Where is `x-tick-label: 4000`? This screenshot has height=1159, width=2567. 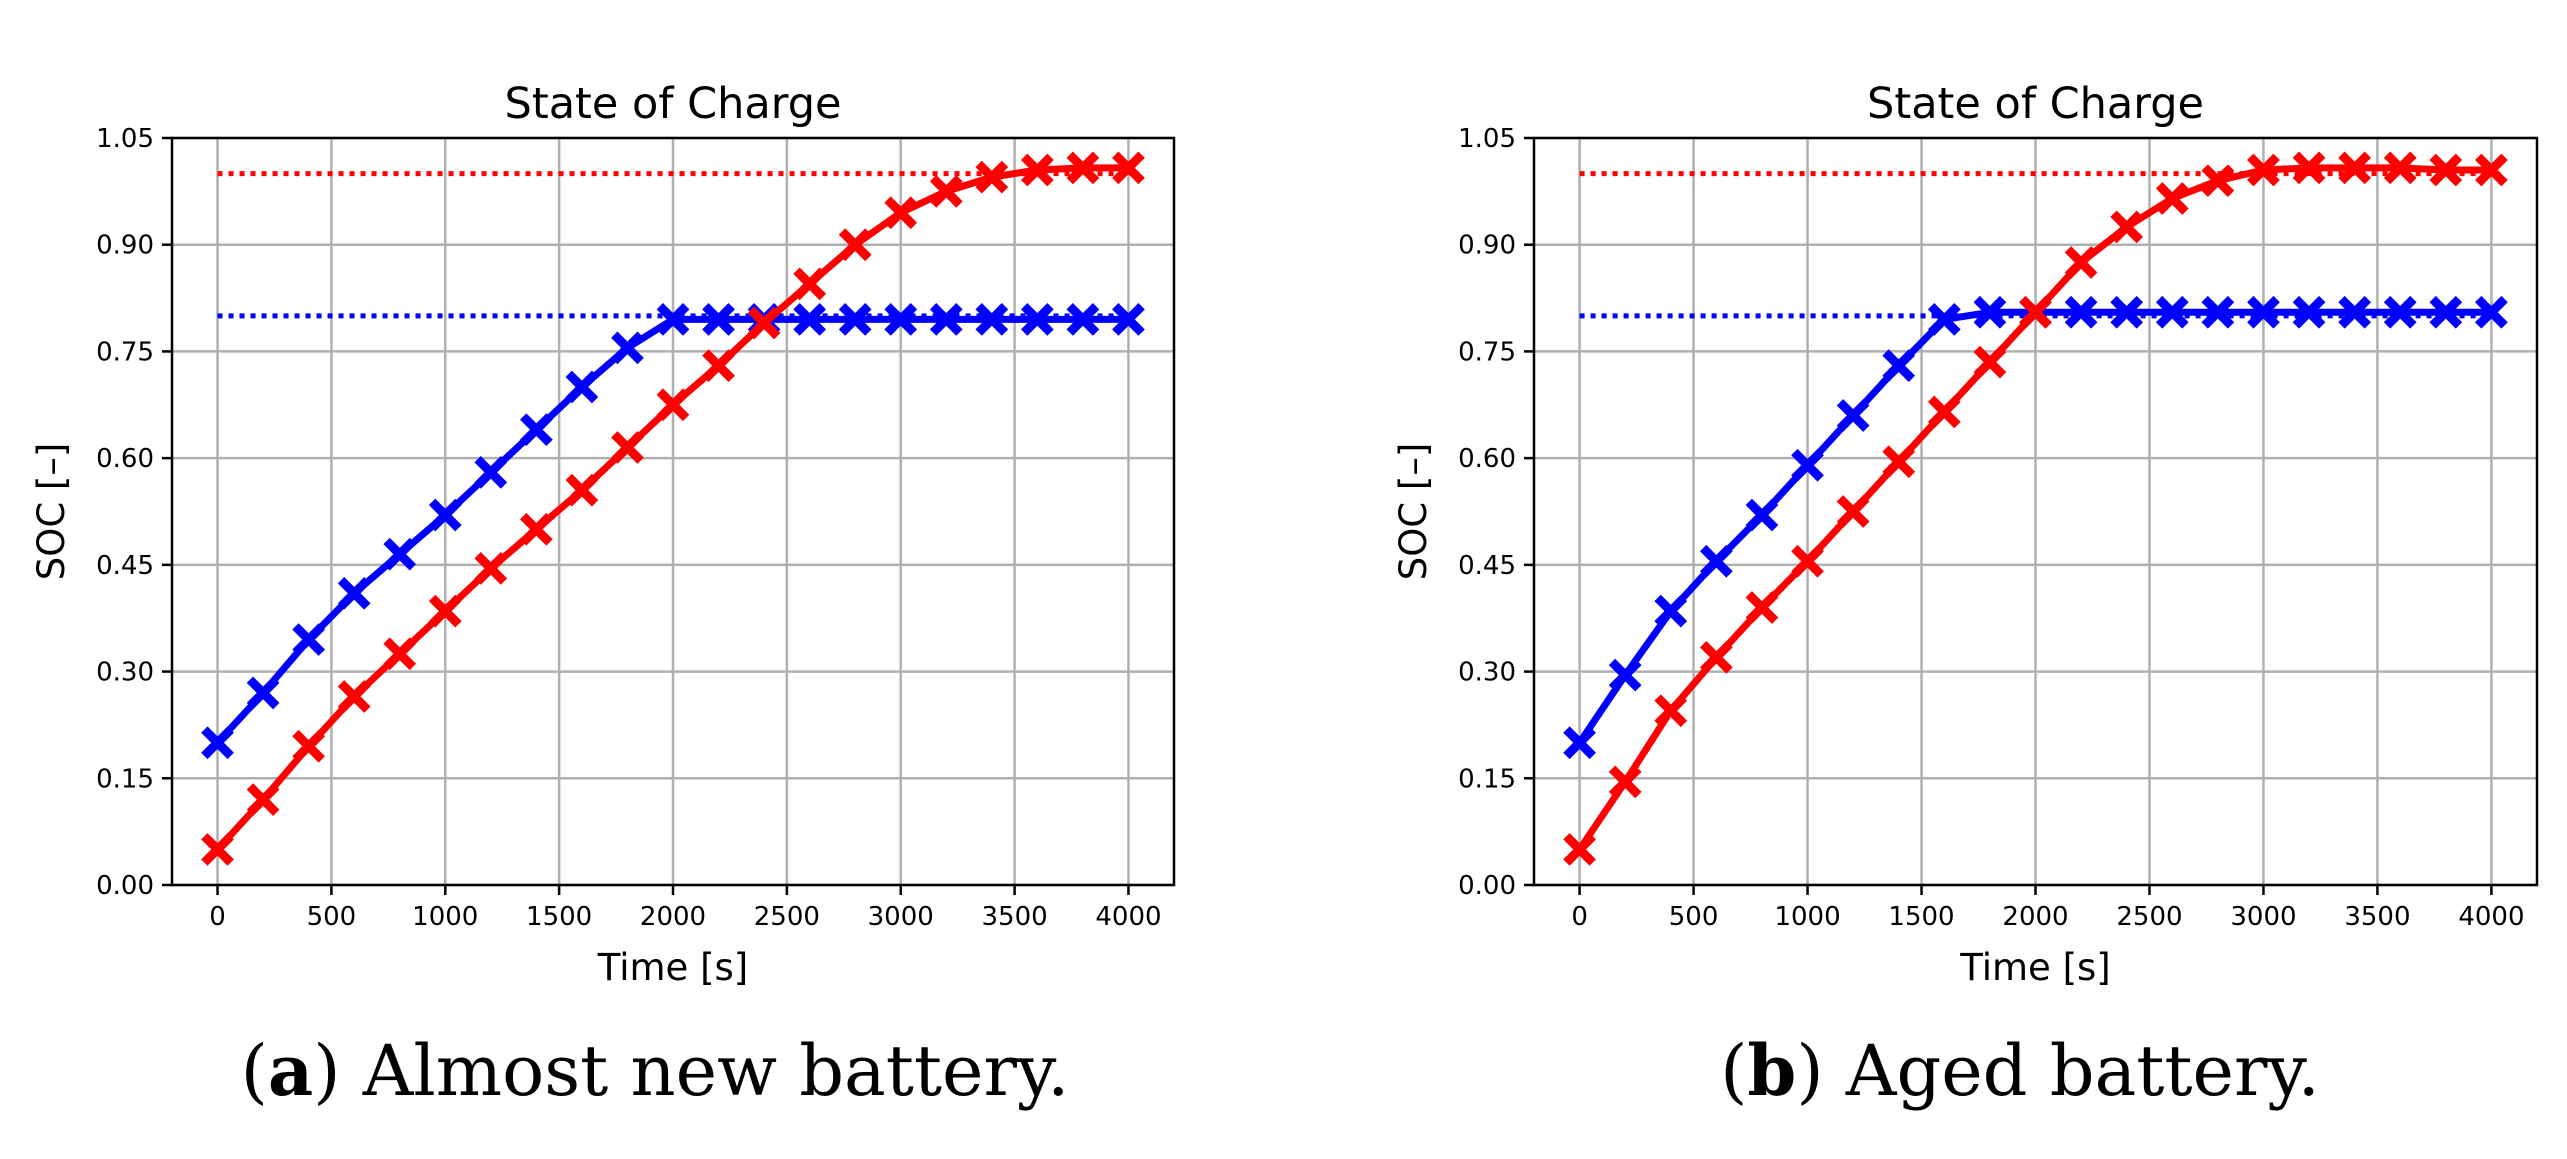
x-tick-label: 4000 is located at coordinates (1128, 917).